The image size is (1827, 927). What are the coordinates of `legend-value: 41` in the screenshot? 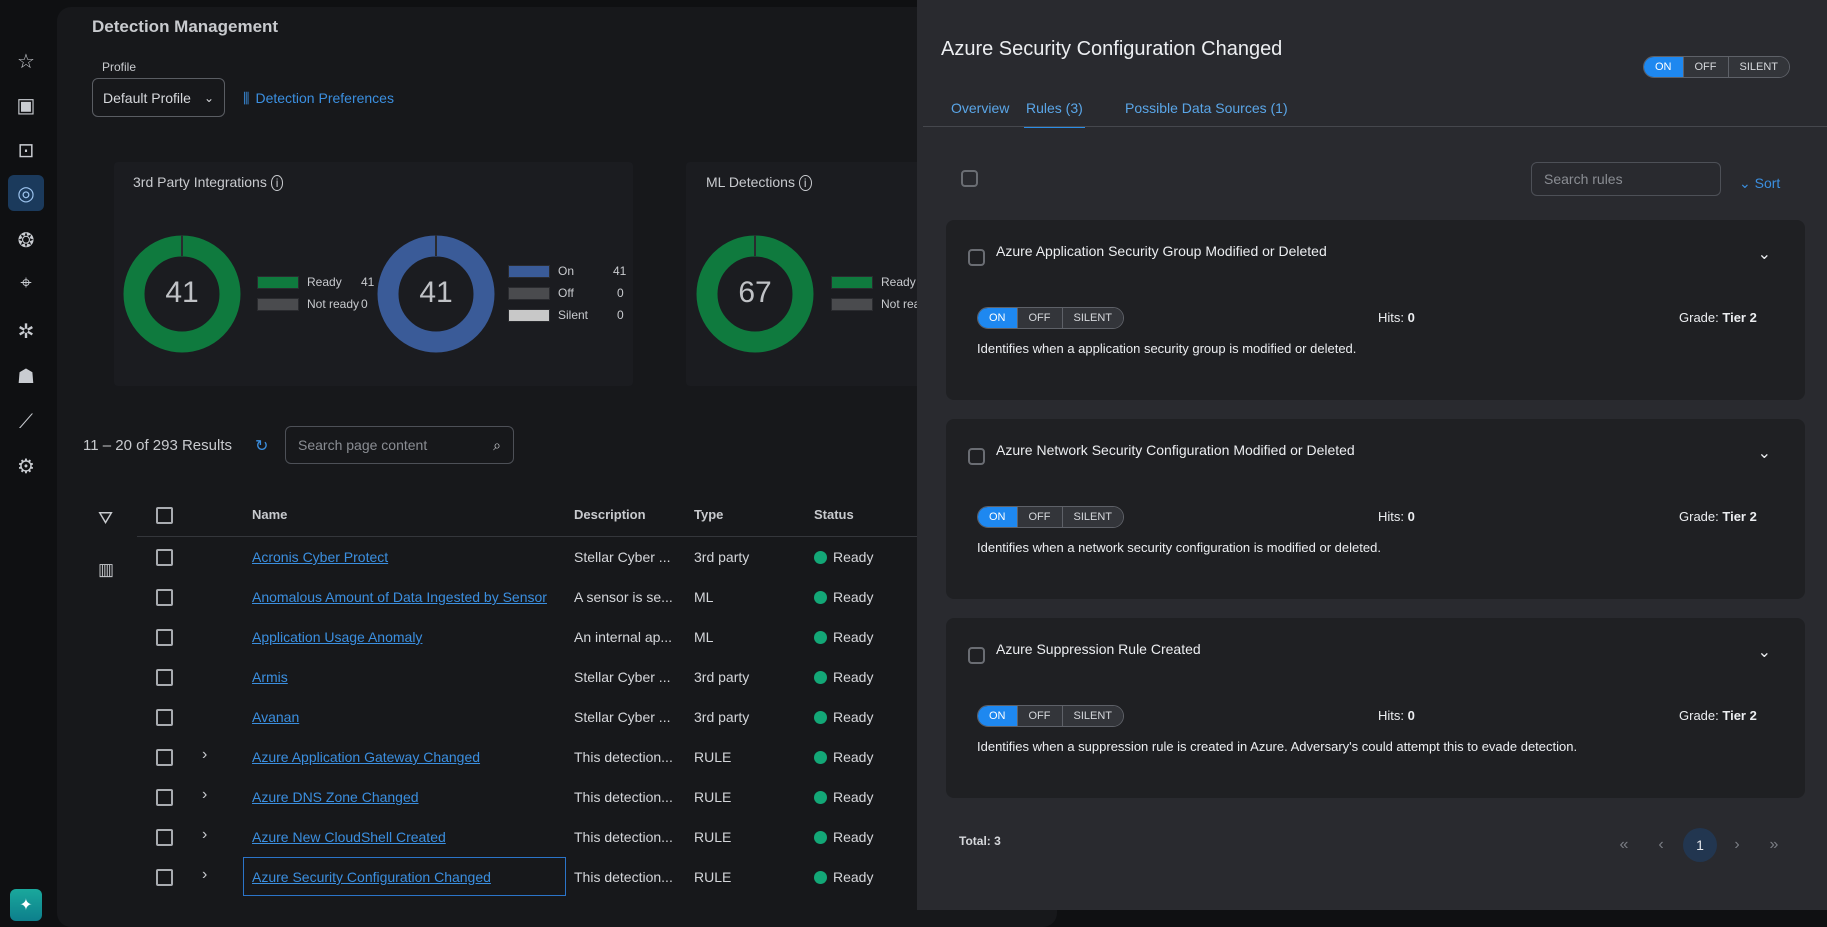 It's located at (368, 282).